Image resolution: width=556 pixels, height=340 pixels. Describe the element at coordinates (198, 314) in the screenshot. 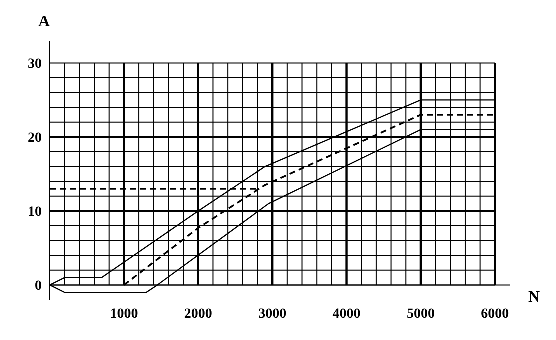

I see `x-tick-label: 2000` at that location.